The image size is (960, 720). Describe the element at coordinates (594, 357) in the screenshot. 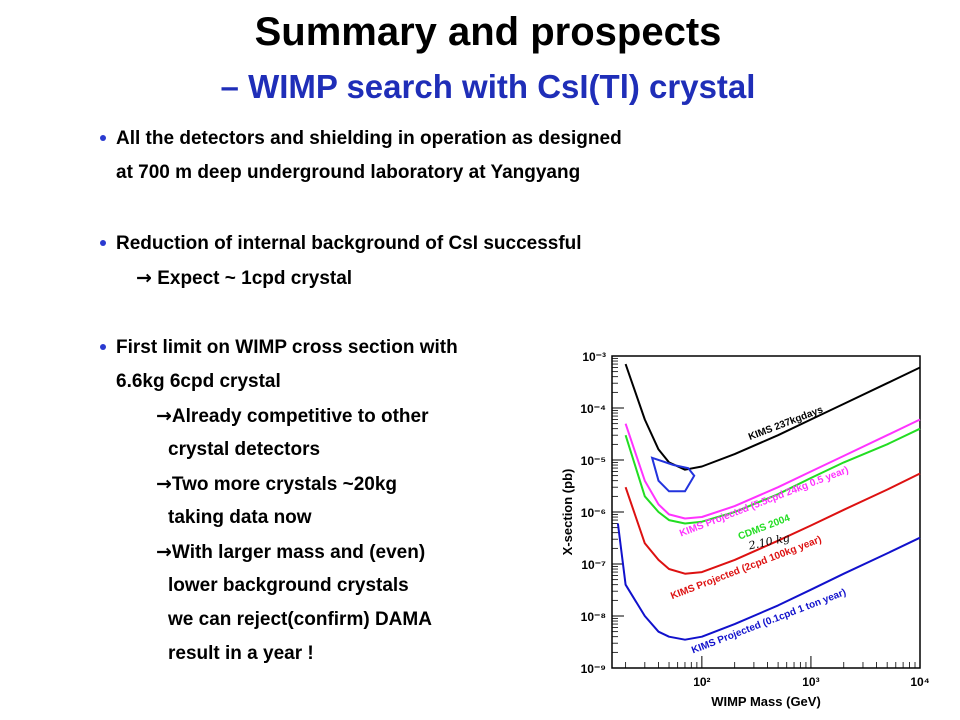

I see `y-tick-label: 10⁻³` at that location.